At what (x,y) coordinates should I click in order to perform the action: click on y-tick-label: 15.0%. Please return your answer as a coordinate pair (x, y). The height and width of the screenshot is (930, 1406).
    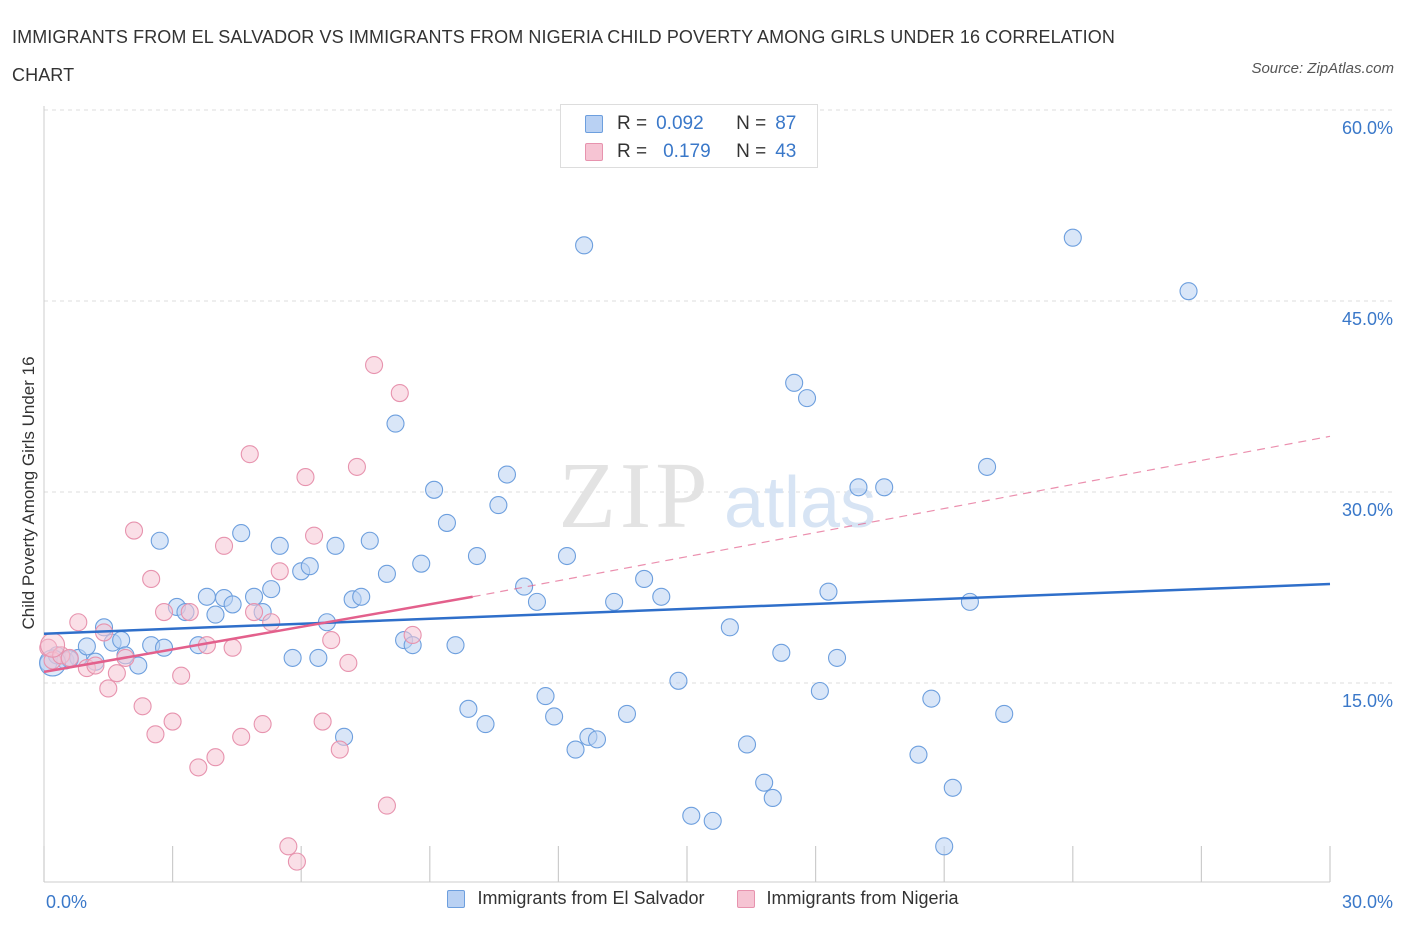
    Looking at the image, I should click on (1367, 701).